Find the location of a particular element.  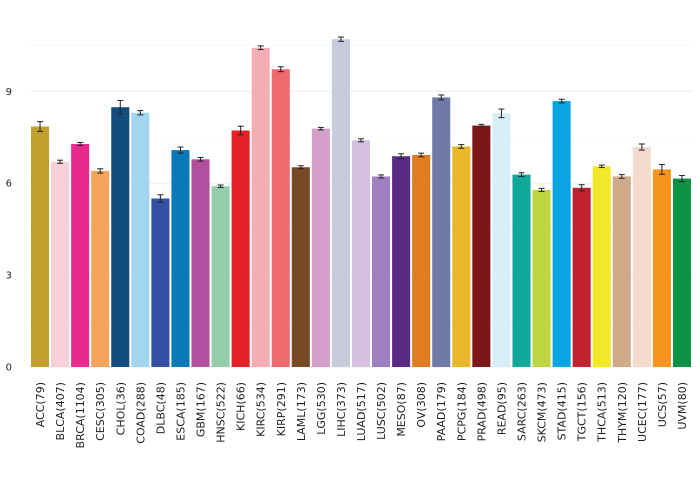

bar-lusc is located at coordinates (381, 271).